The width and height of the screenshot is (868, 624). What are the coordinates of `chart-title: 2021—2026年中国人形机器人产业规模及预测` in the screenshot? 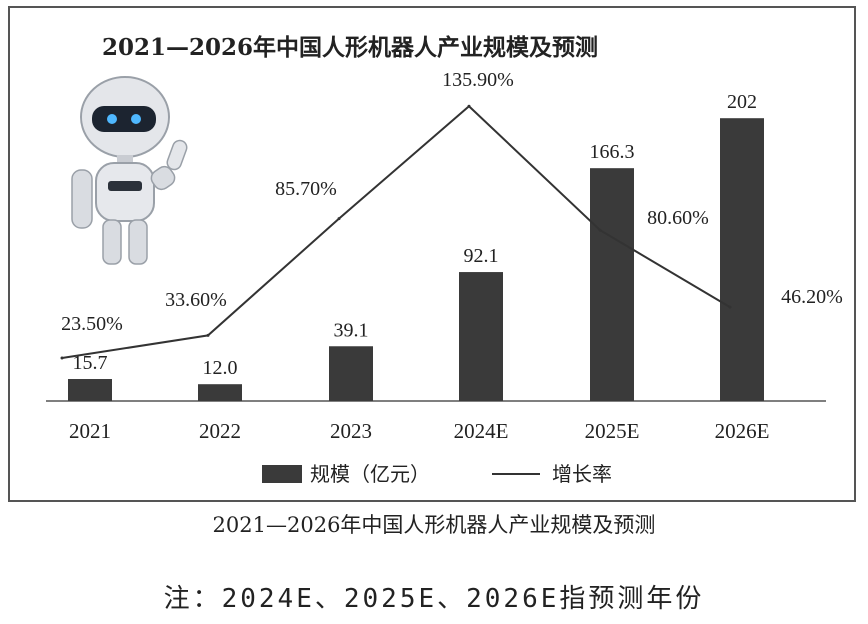 It's located at (350, 47).